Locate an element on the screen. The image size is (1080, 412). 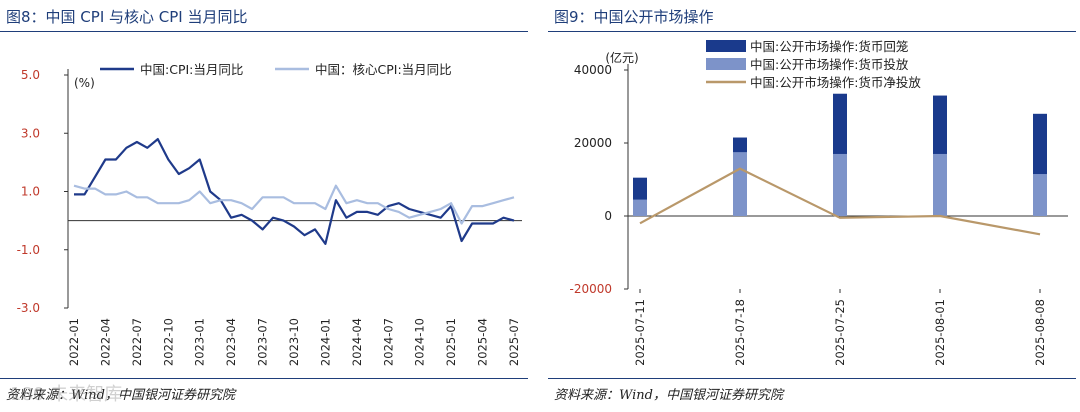
y-tick-label: 40000 is located at coordinates (593, 70).